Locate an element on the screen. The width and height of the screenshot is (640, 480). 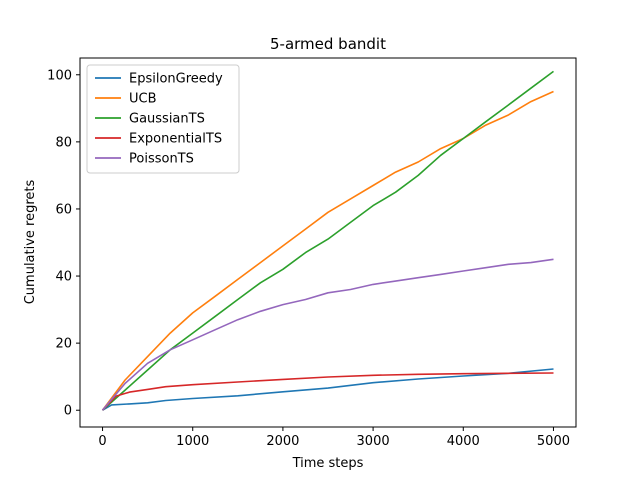
y-tick-label-3: 60 is located at coordinates (63, 209).